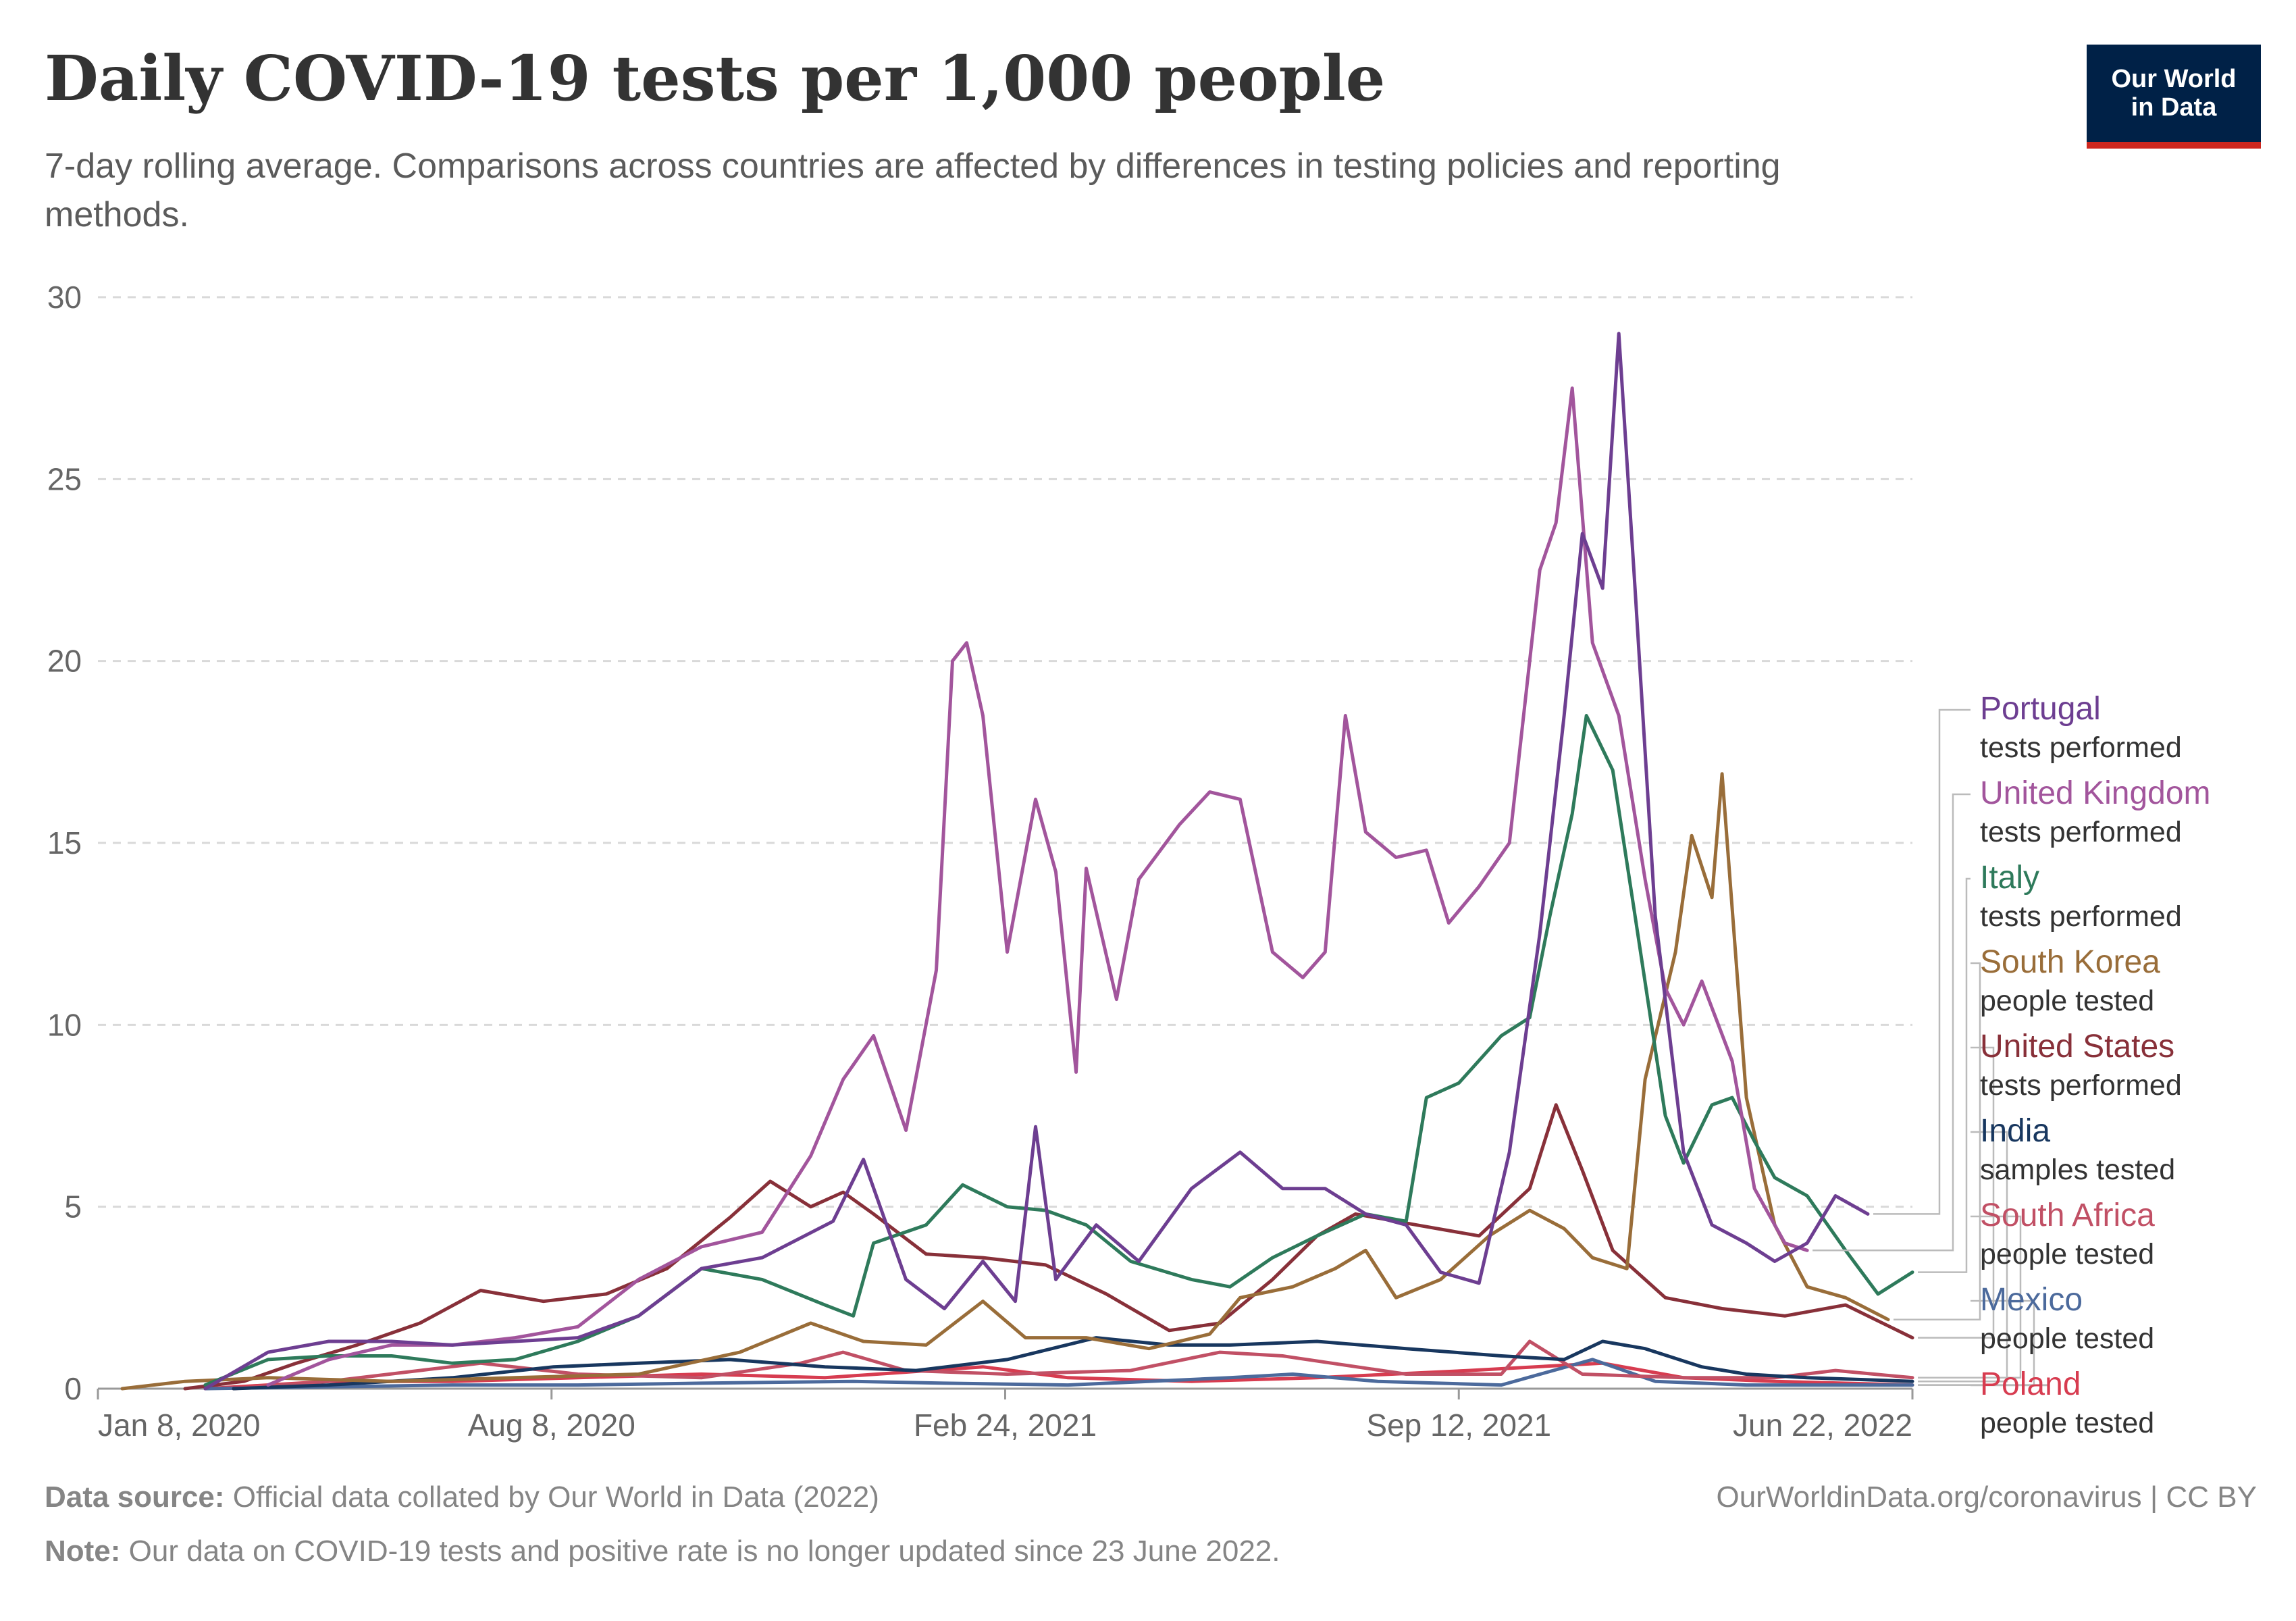  Describe the element at coordinates (2077, 1046) in the screenshot. I see `legend-label-united-states: United States` at that location.